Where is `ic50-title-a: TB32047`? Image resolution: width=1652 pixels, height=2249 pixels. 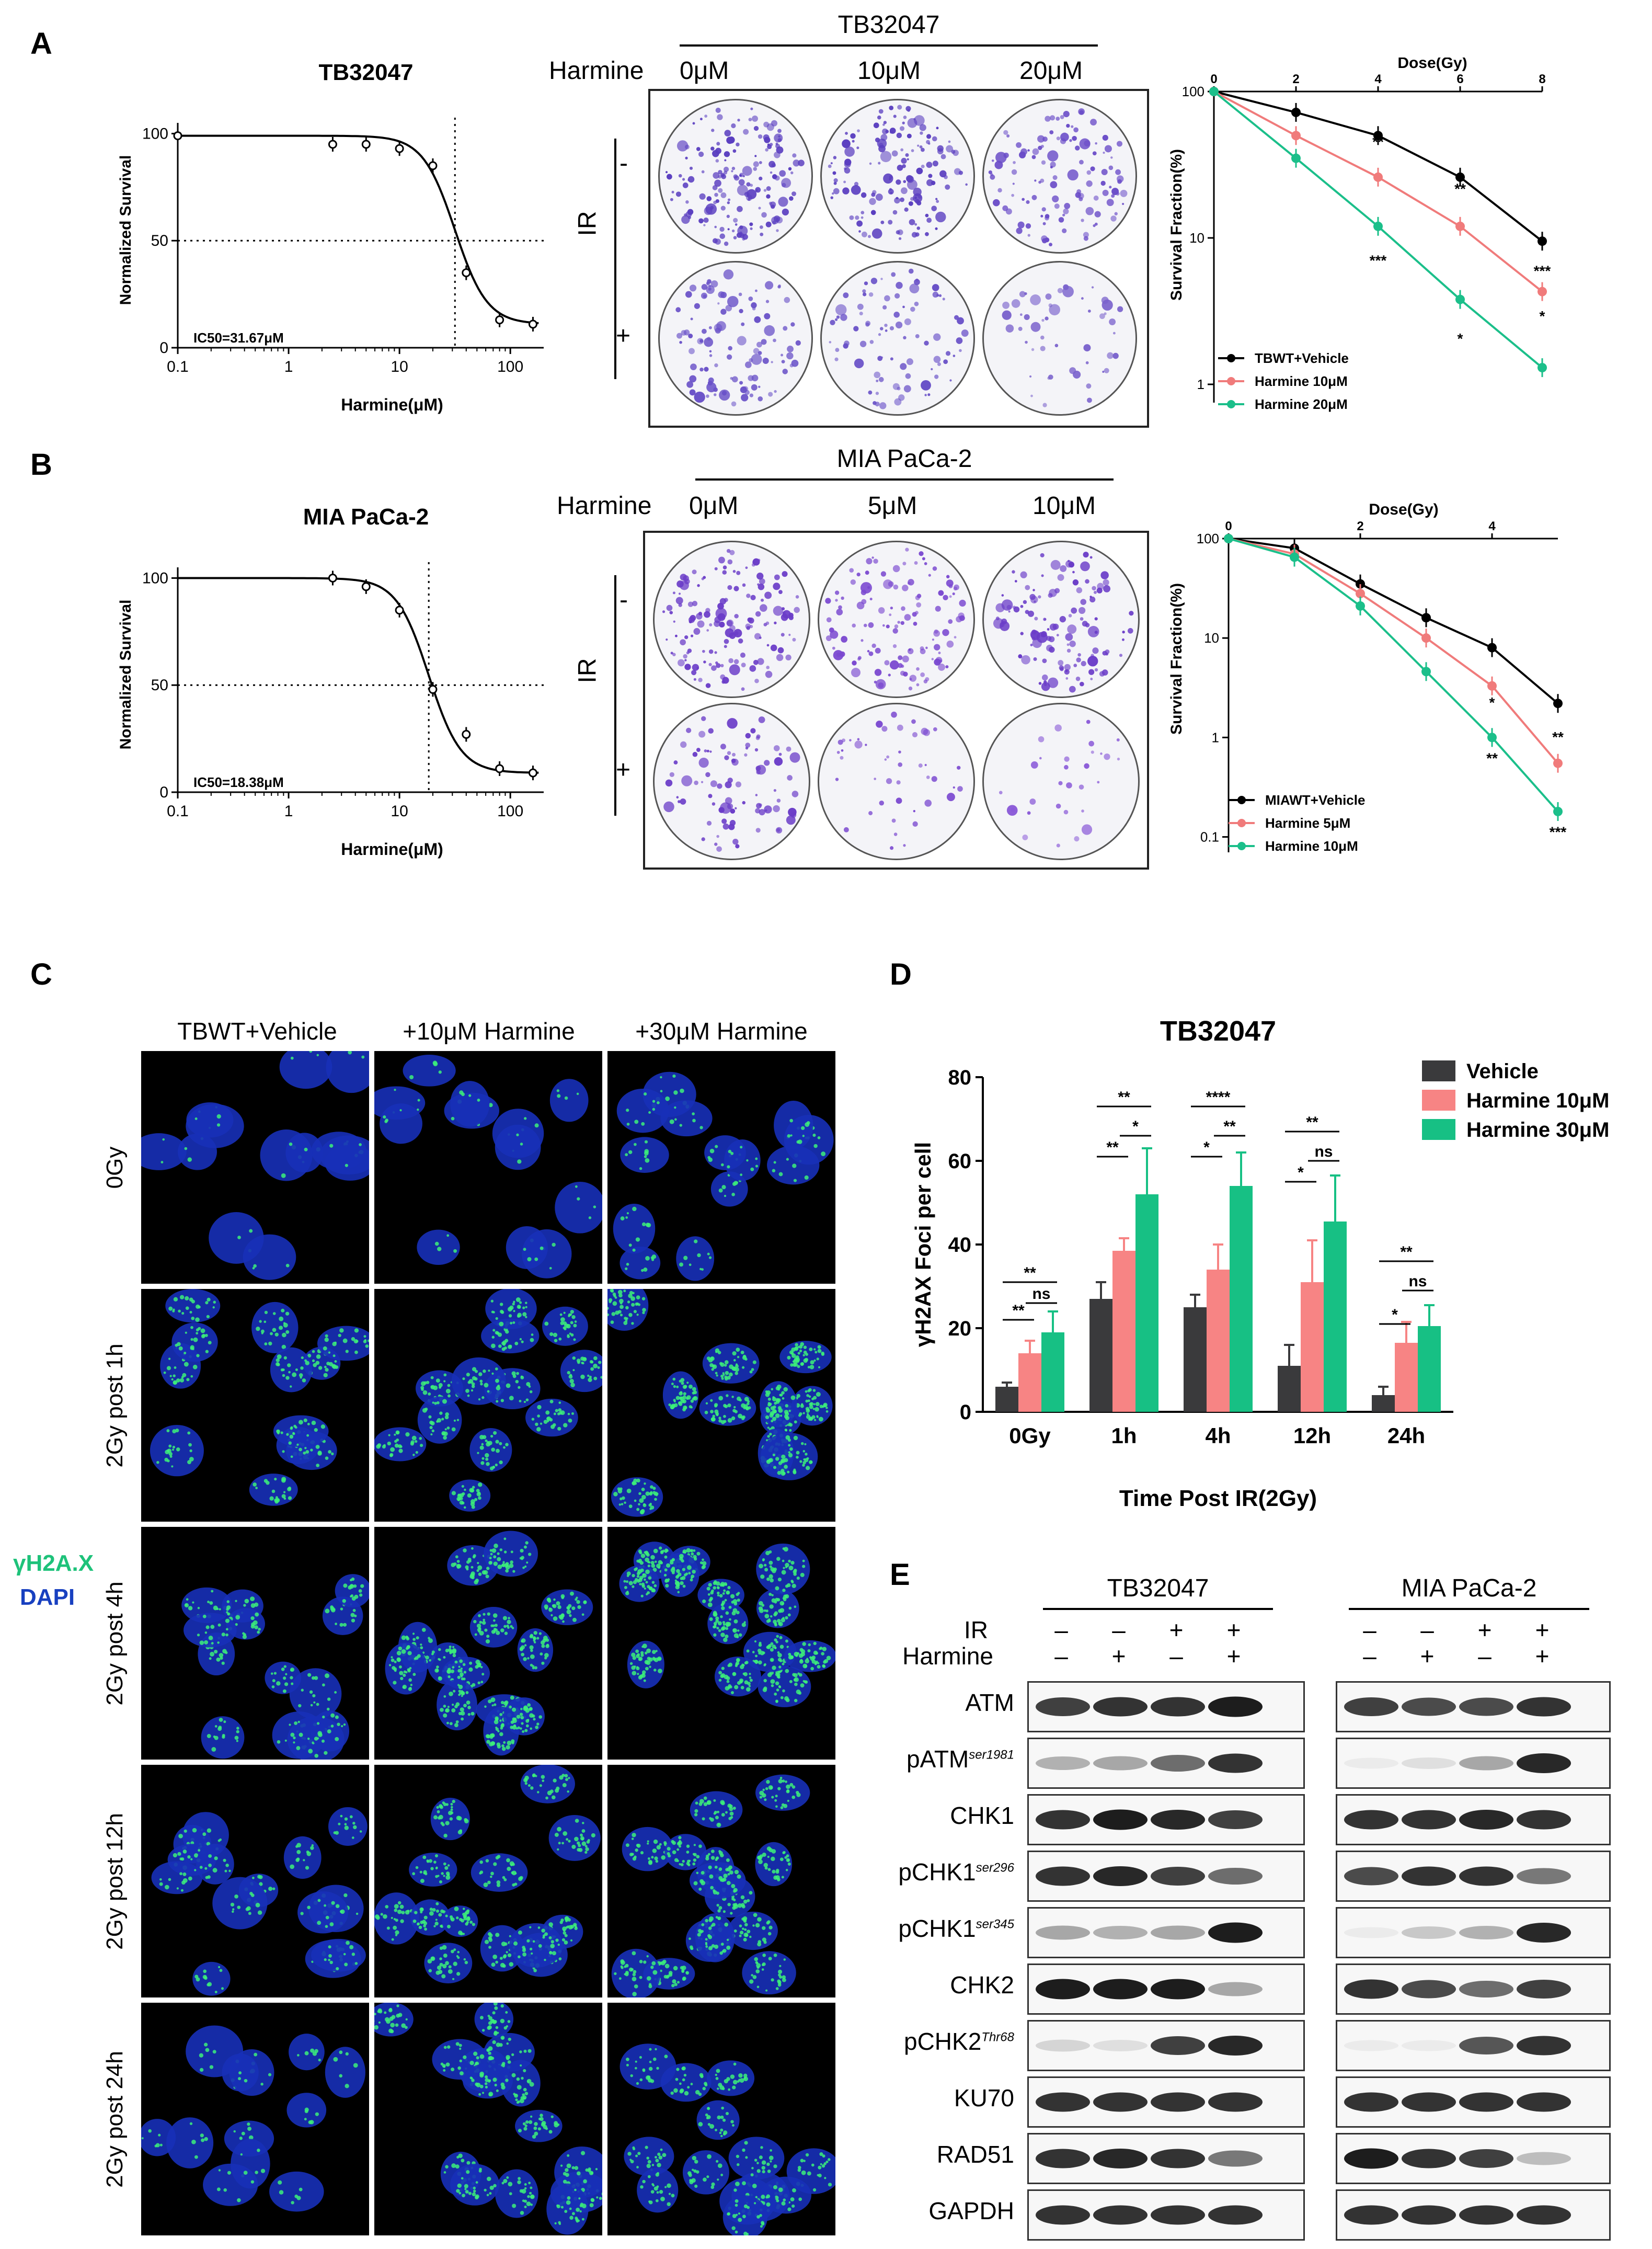 ic50-title-a: TB32047 is located at coordinates (365, 72).